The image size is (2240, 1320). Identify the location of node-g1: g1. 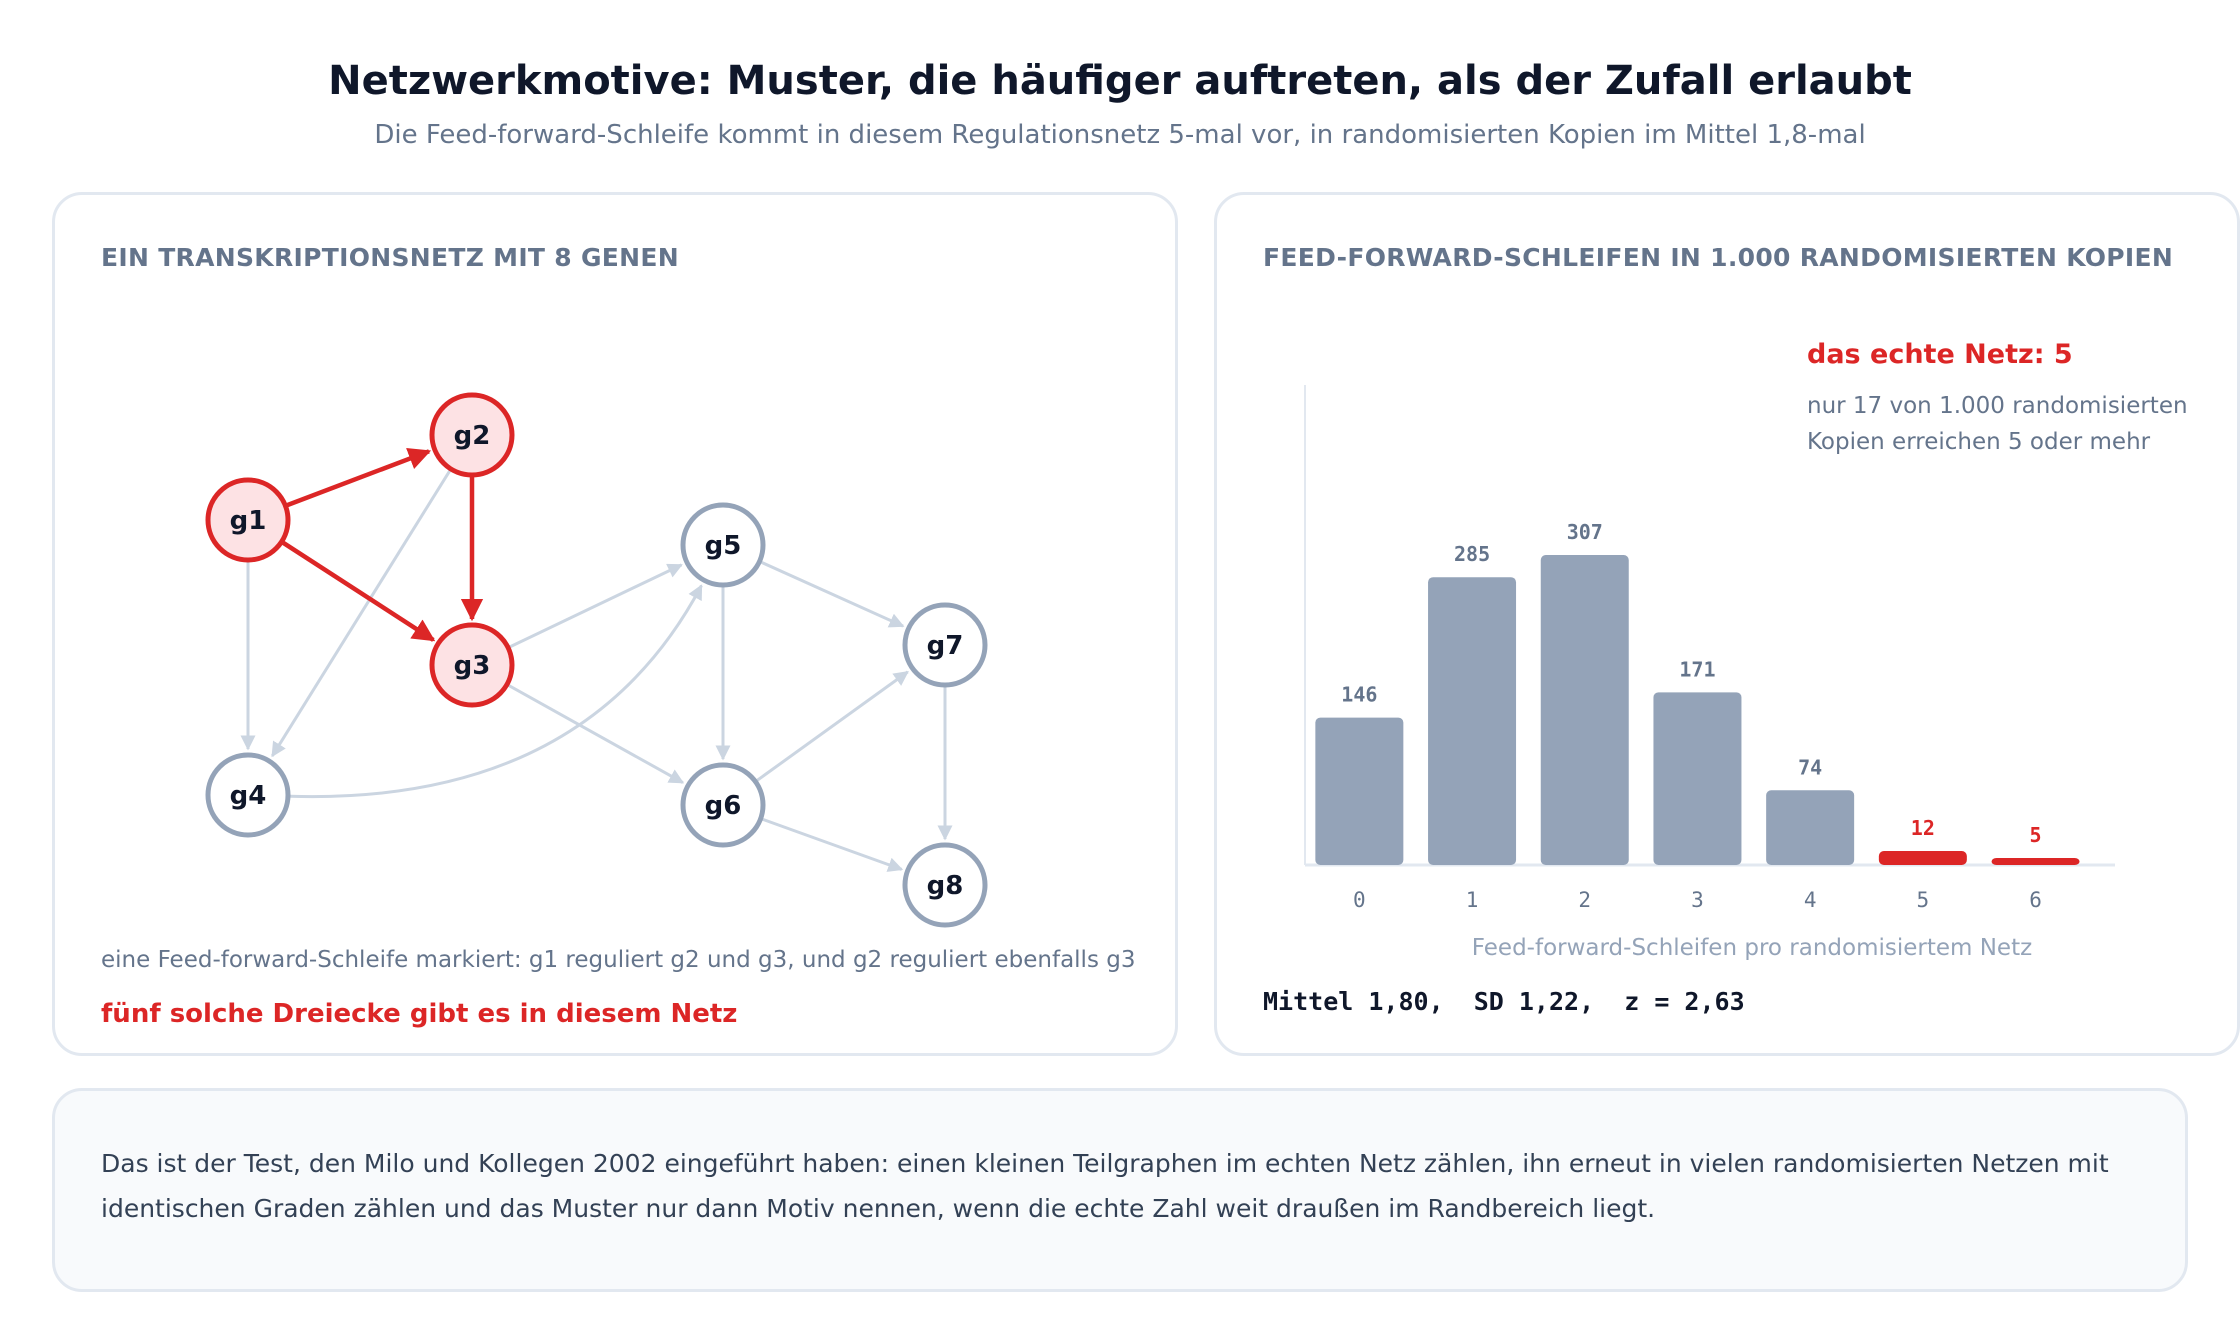
(248, 520).